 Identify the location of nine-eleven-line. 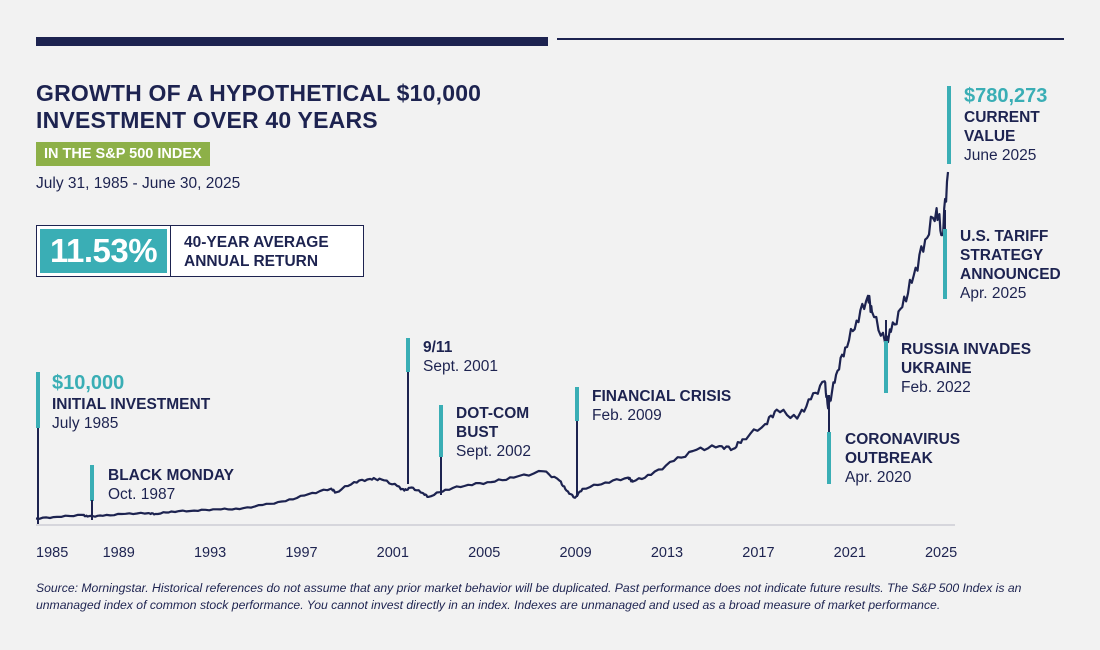
(408, 428).